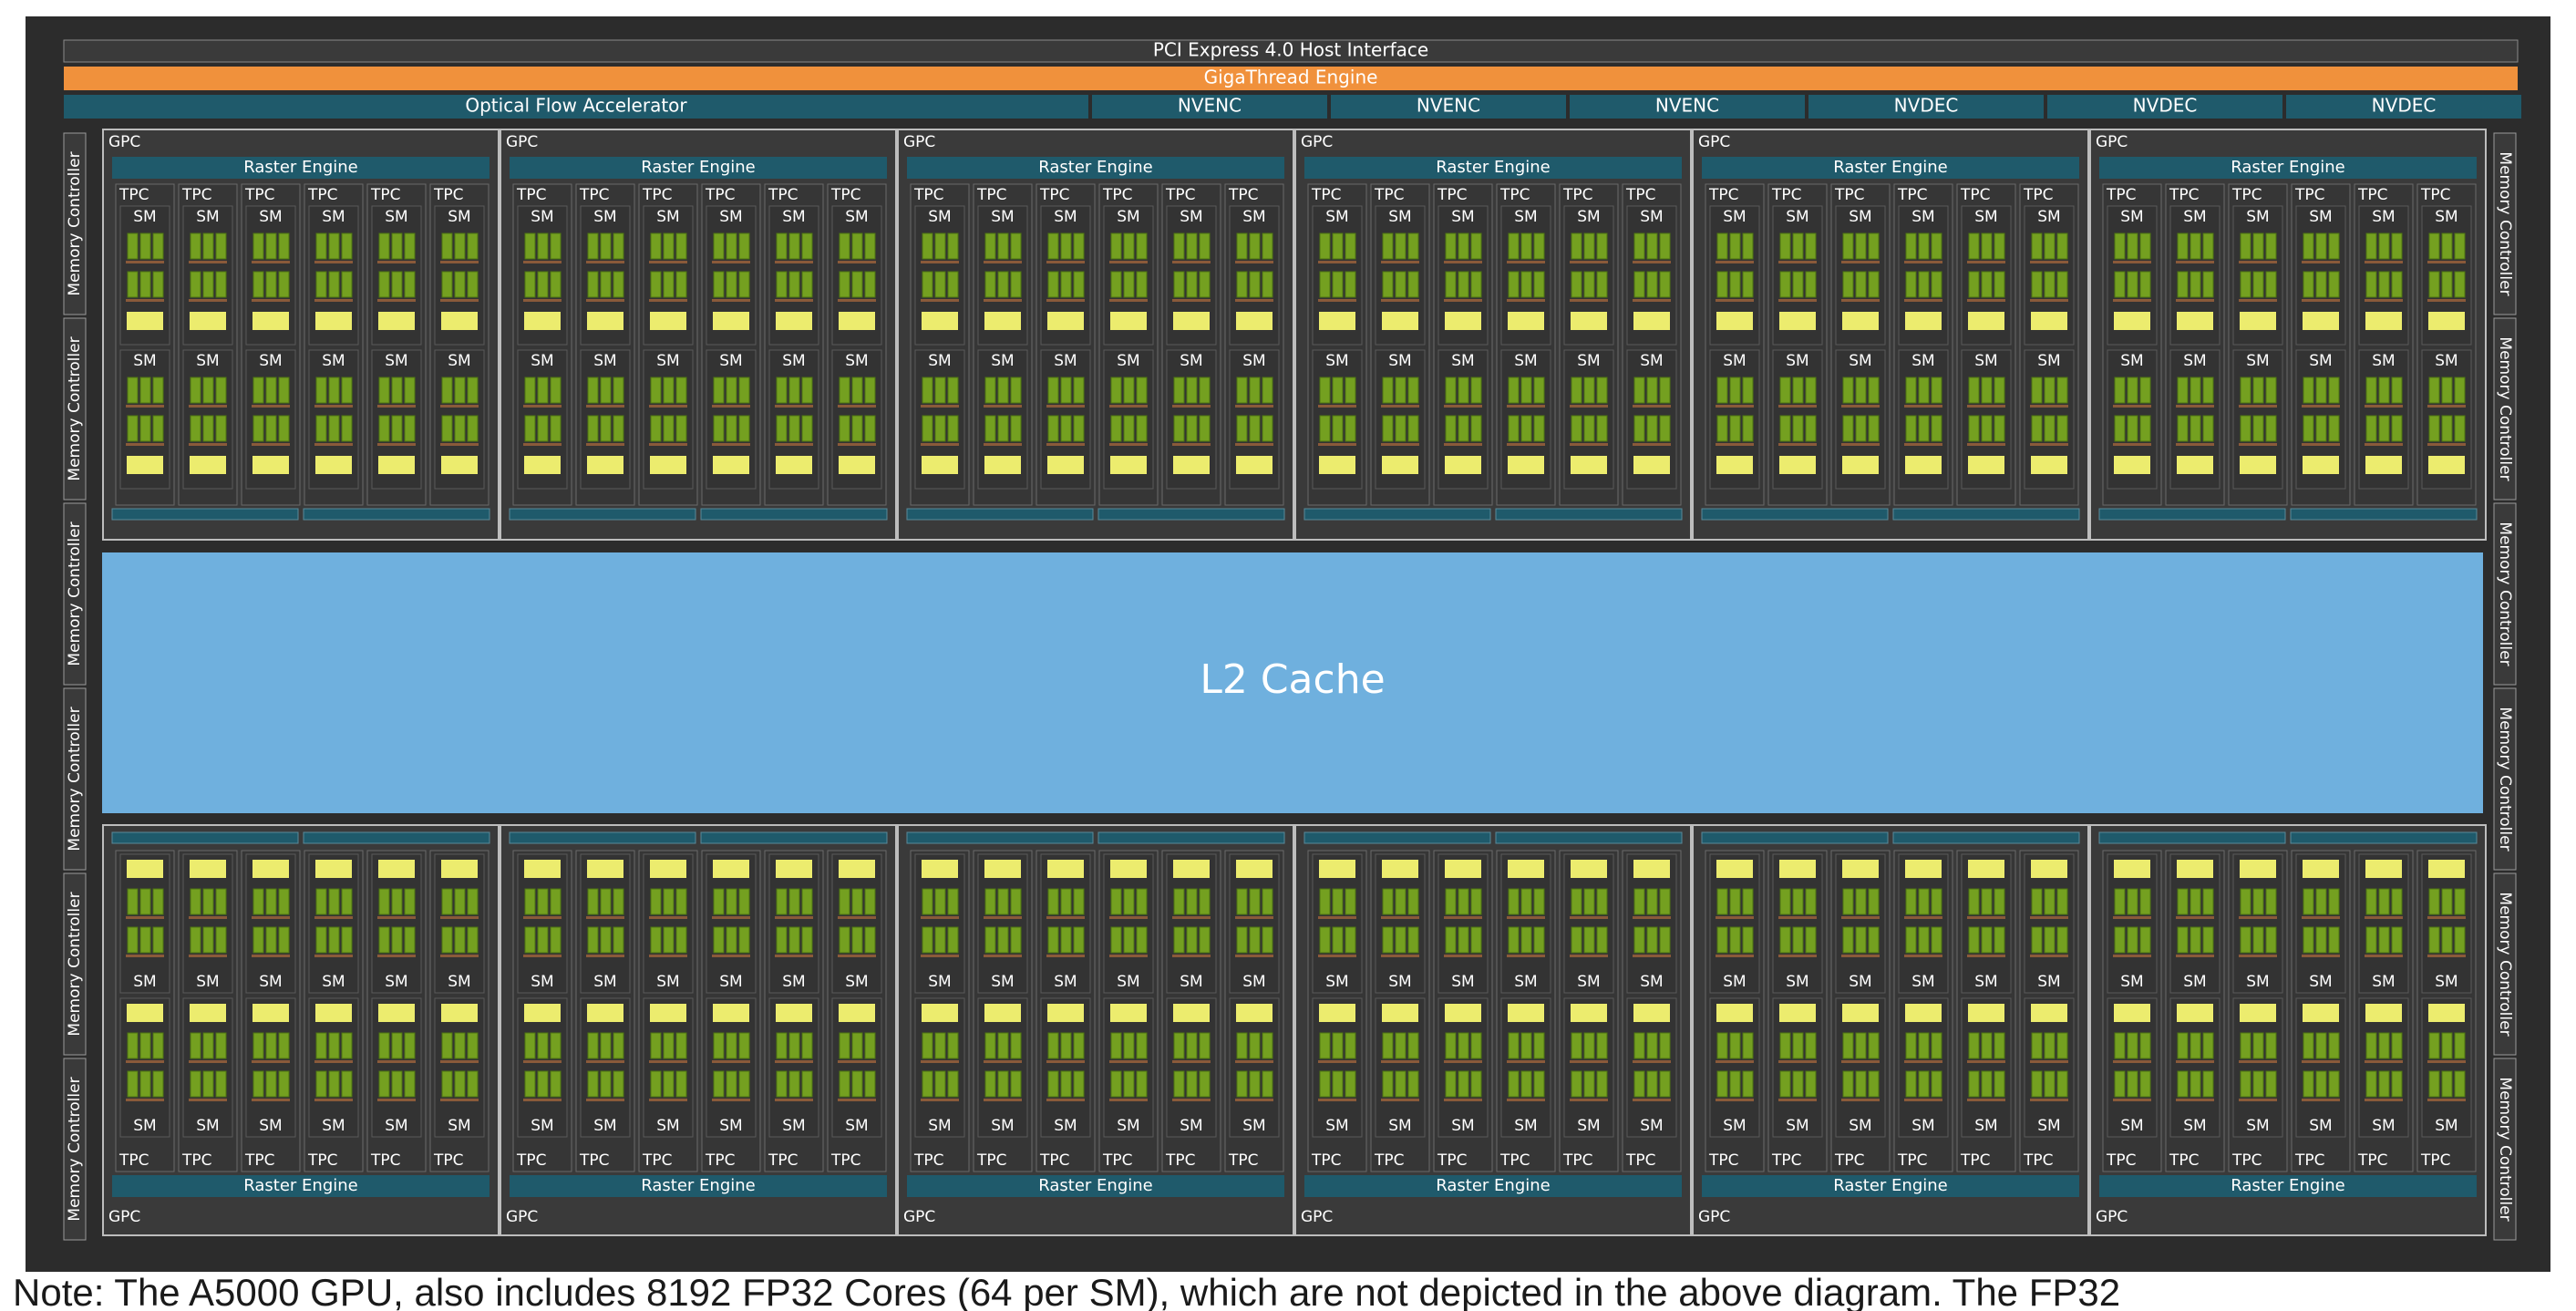  Describe the element at coordinates (124, 142) in the screenshot. I see `gpc-label: GPC` at that location.